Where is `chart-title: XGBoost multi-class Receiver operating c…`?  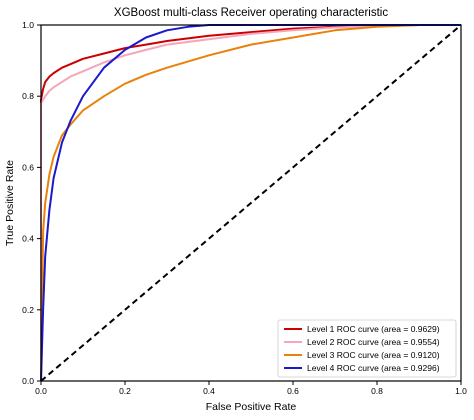
chart-title: XGBoost multi-class Receiver operating c… is located at coordinates (251, 13).